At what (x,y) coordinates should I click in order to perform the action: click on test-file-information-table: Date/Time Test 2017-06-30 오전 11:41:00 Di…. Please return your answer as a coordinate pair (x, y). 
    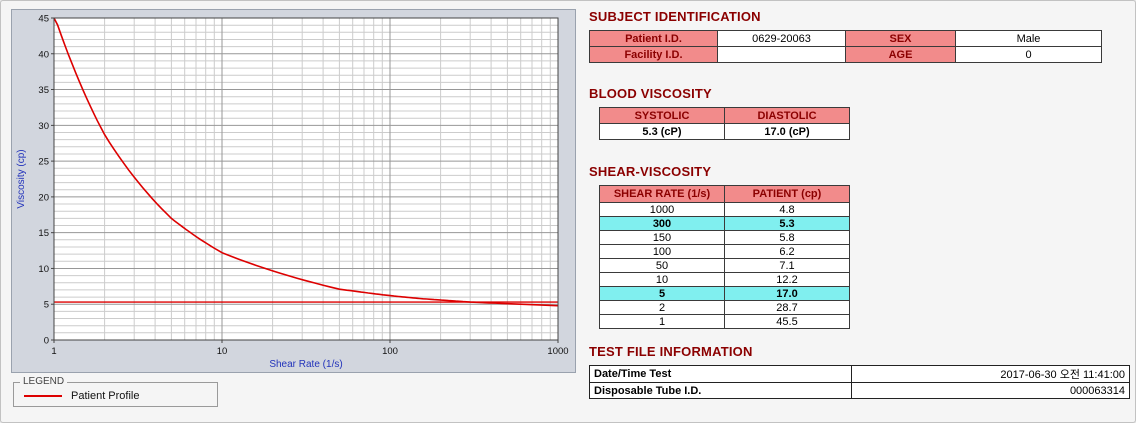
    Looking at the image, I should click on (859, 382).